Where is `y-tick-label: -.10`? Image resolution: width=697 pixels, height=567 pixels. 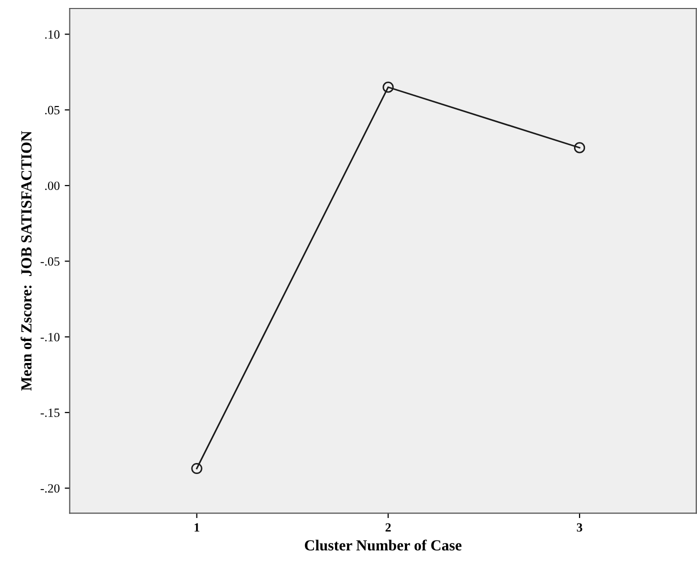 y-tick-label: -.10 is located at coordinates (50, 337).